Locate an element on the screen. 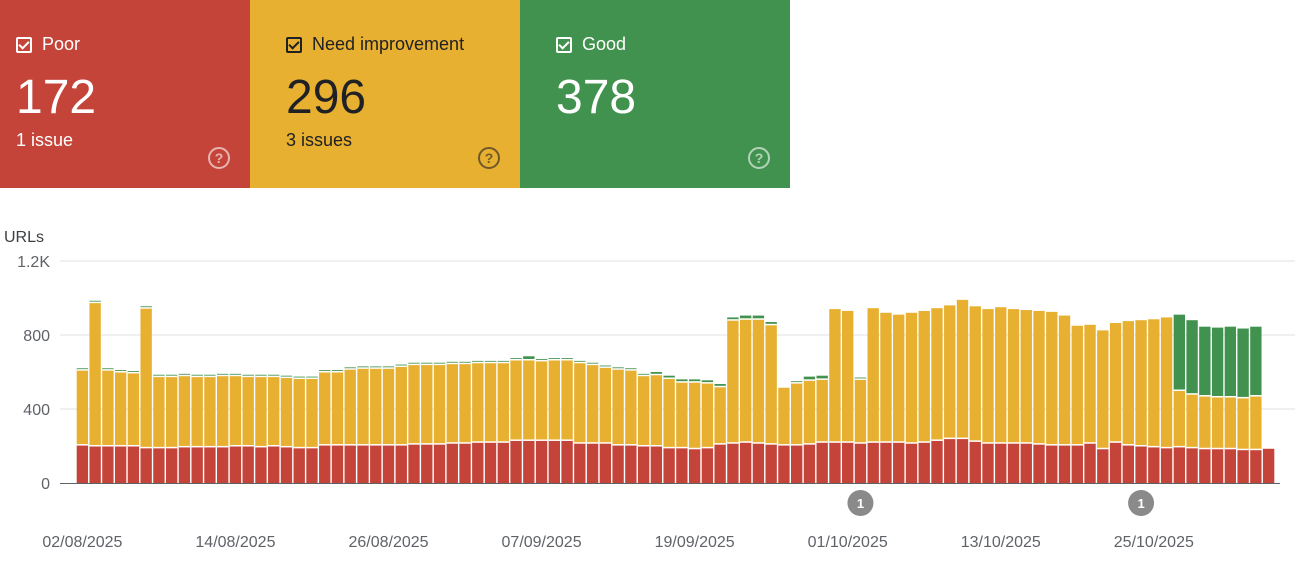 The width and height of the screenshot is (1302, 578). good-count: 378 is located at coordinates (596, 97).